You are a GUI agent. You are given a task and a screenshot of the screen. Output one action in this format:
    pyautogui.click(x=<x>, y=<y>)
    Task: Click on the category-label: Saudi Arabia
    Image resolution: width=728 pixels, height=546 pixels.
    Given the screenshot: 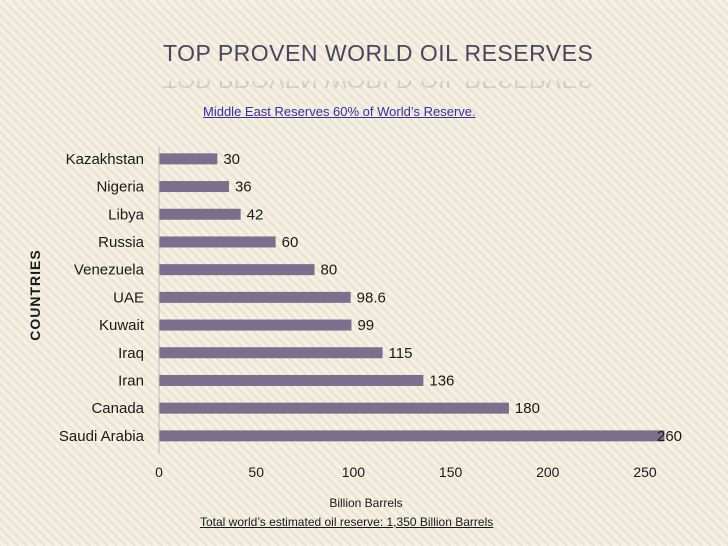 What is the action you would take?
    pyautogui.click(x=102, y=436)
    